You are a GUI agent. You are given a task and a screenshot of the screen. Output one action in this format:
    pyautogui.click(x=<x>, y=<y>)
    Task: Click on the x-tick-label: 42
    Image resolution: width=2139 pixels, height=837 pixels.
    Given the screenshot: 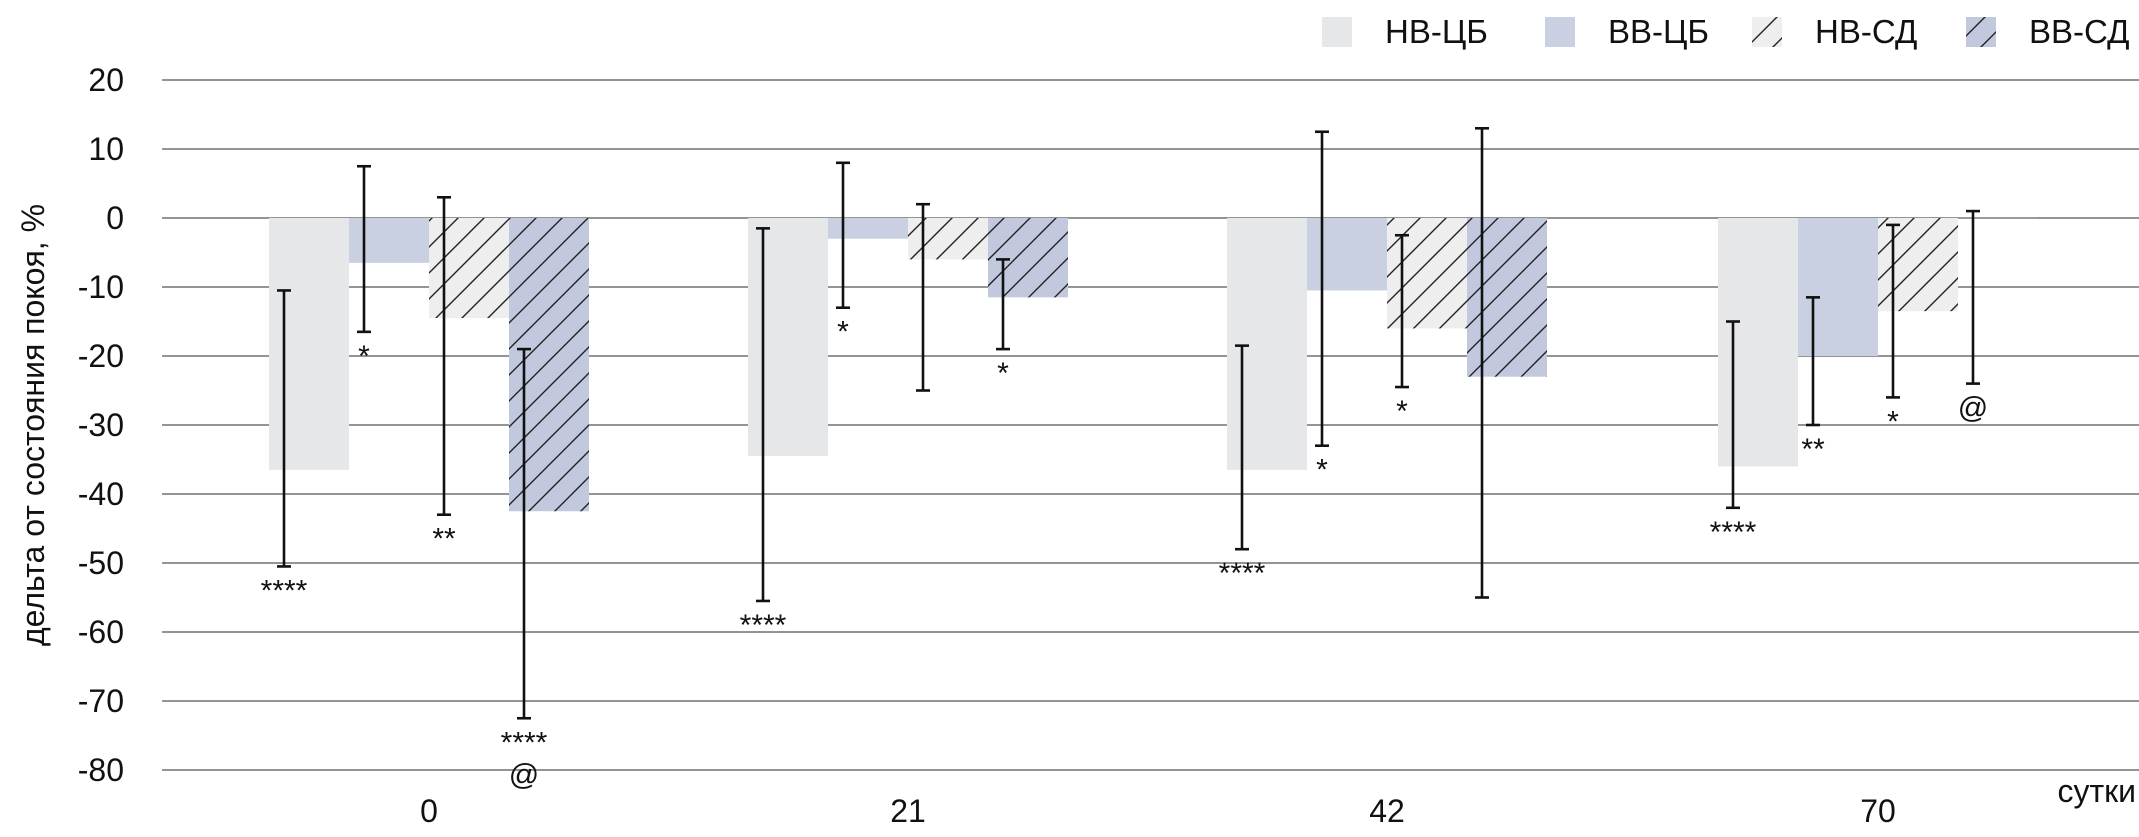 What is the action you would take?
    pyautogui.click(x=1387, y=811)
    